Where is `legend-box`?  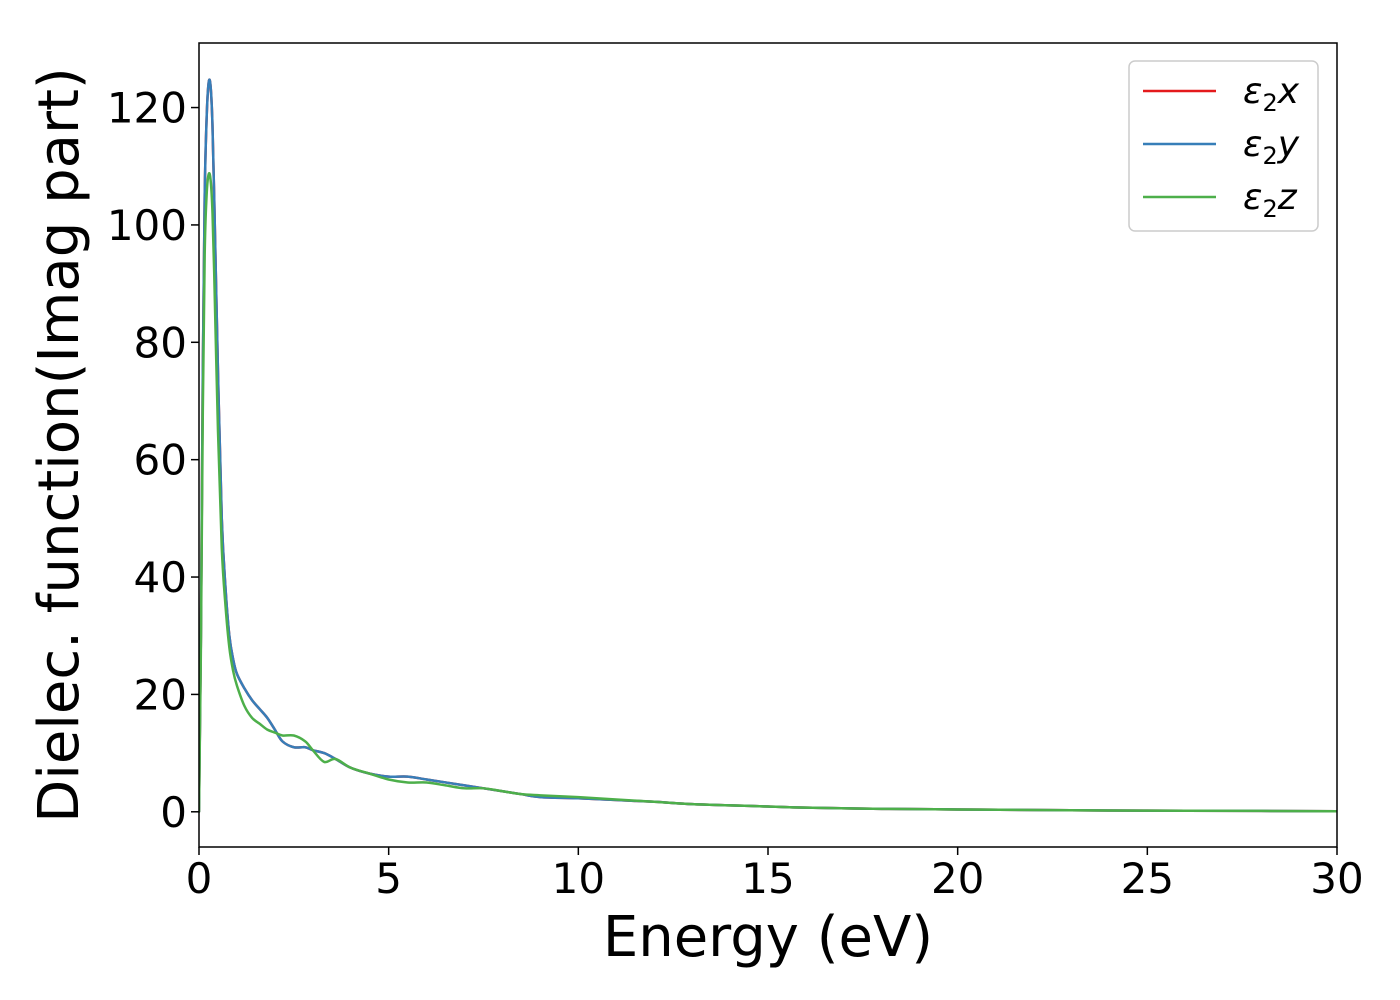 legend-box is located at coordinates (1223, 146).